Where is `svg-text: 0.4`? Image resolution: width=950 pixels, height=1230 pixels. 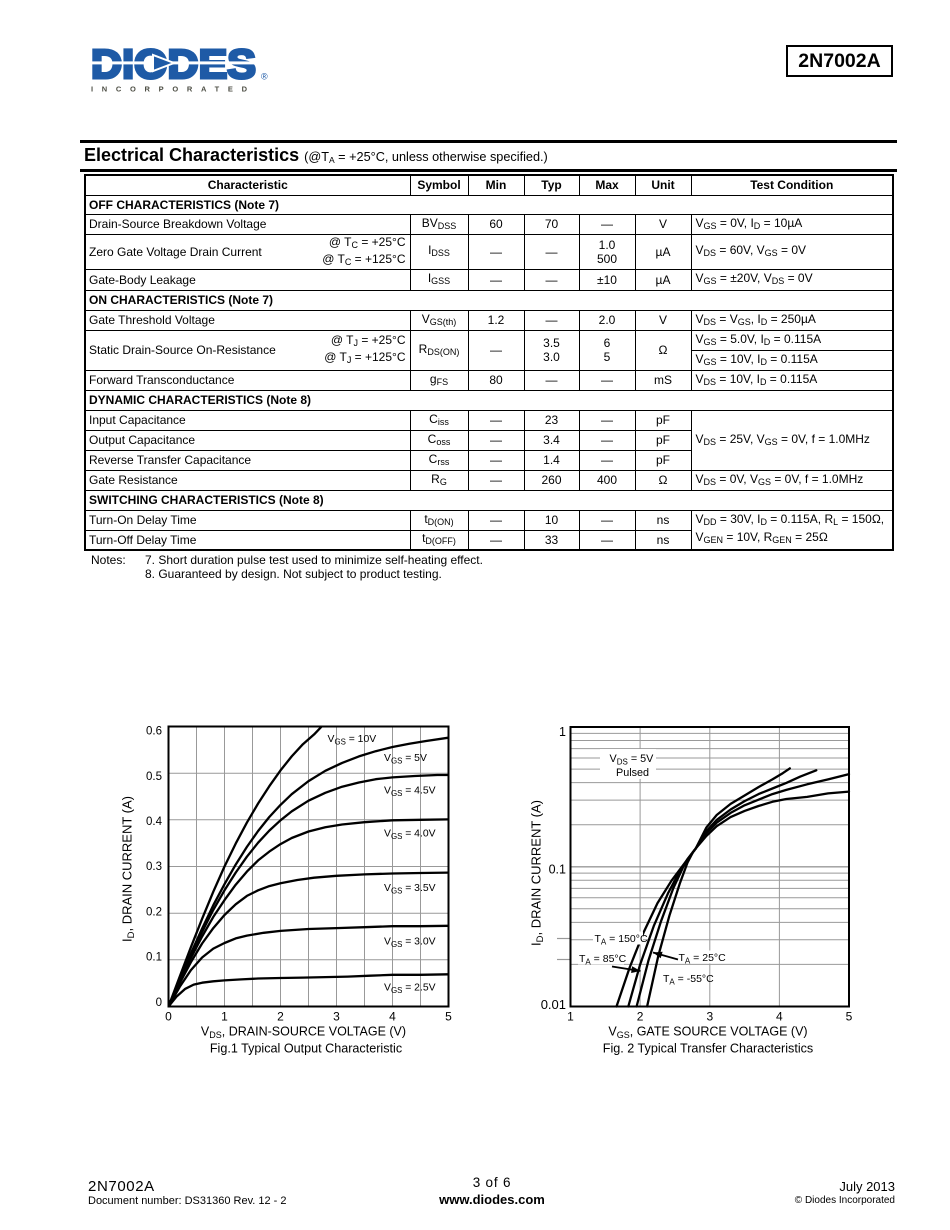 svg-text: 0.4 is located at coordinates (154, 822).